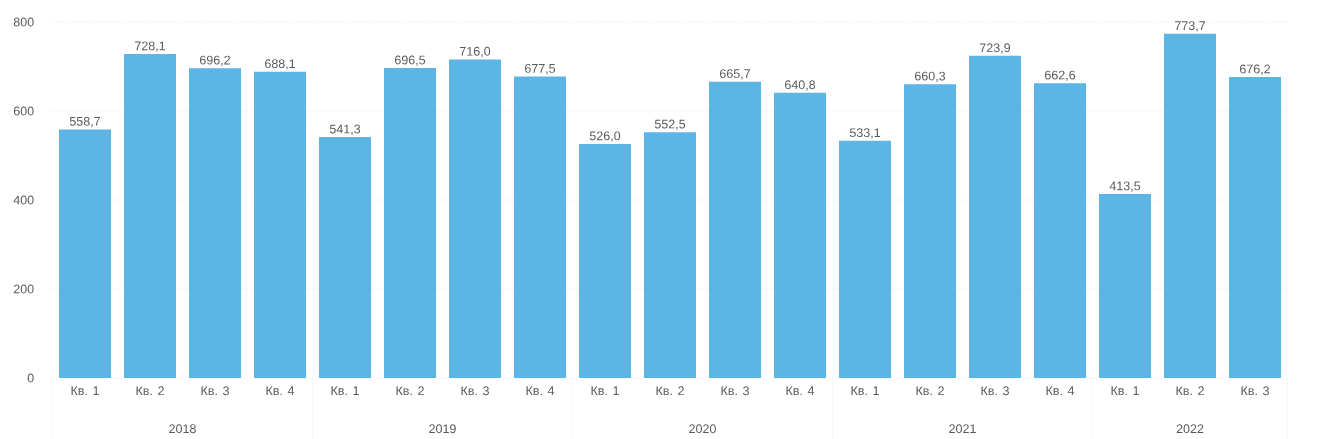  What do you see at coordinates (30, 378) in the screenshot?
I see `y-tick-label: 0` at bounding box center [30, 378].